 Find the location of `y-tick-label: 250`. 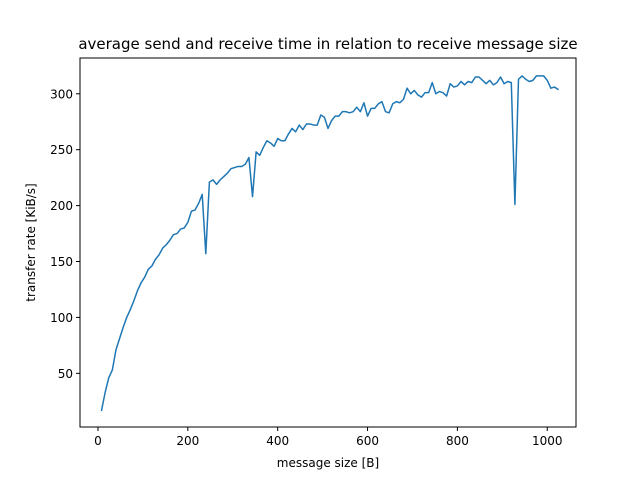

y-tick-label: 250 is located at coordinates (61, 150).